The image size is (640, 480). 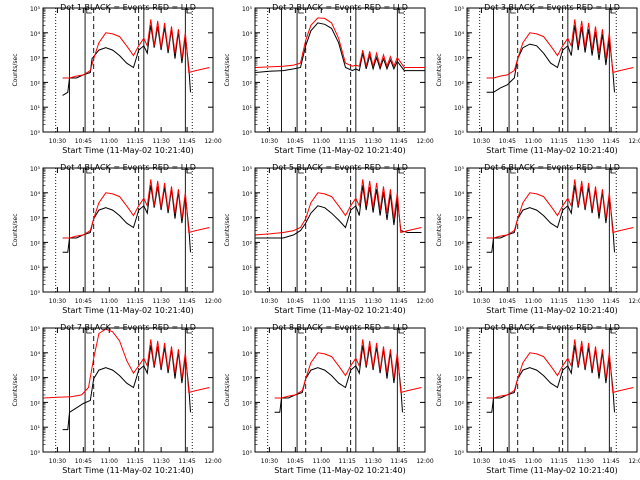 I want to click on panel-title: Det 7 BLACK = Events RED = LLD, so click(x=128, y=327).